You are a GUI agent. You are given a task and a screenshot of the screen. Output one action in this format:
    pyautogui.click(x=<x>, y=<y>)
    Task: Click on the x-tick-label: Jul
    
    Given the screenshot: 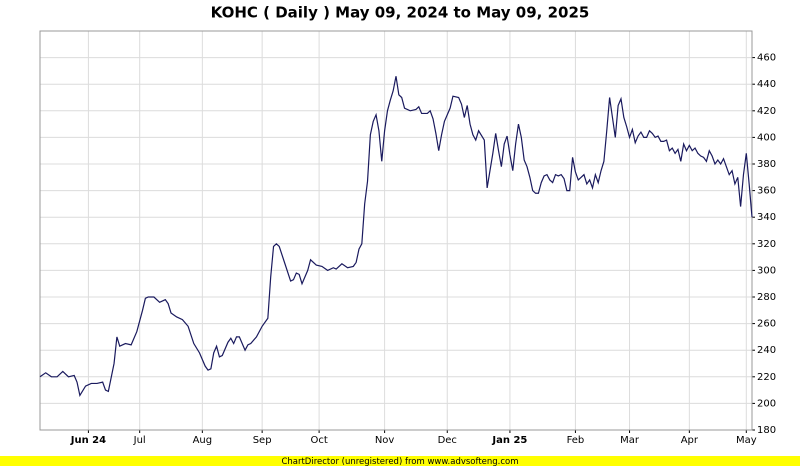 What is the action you would take?
    pyautogui.click(x=139, y=440)
    